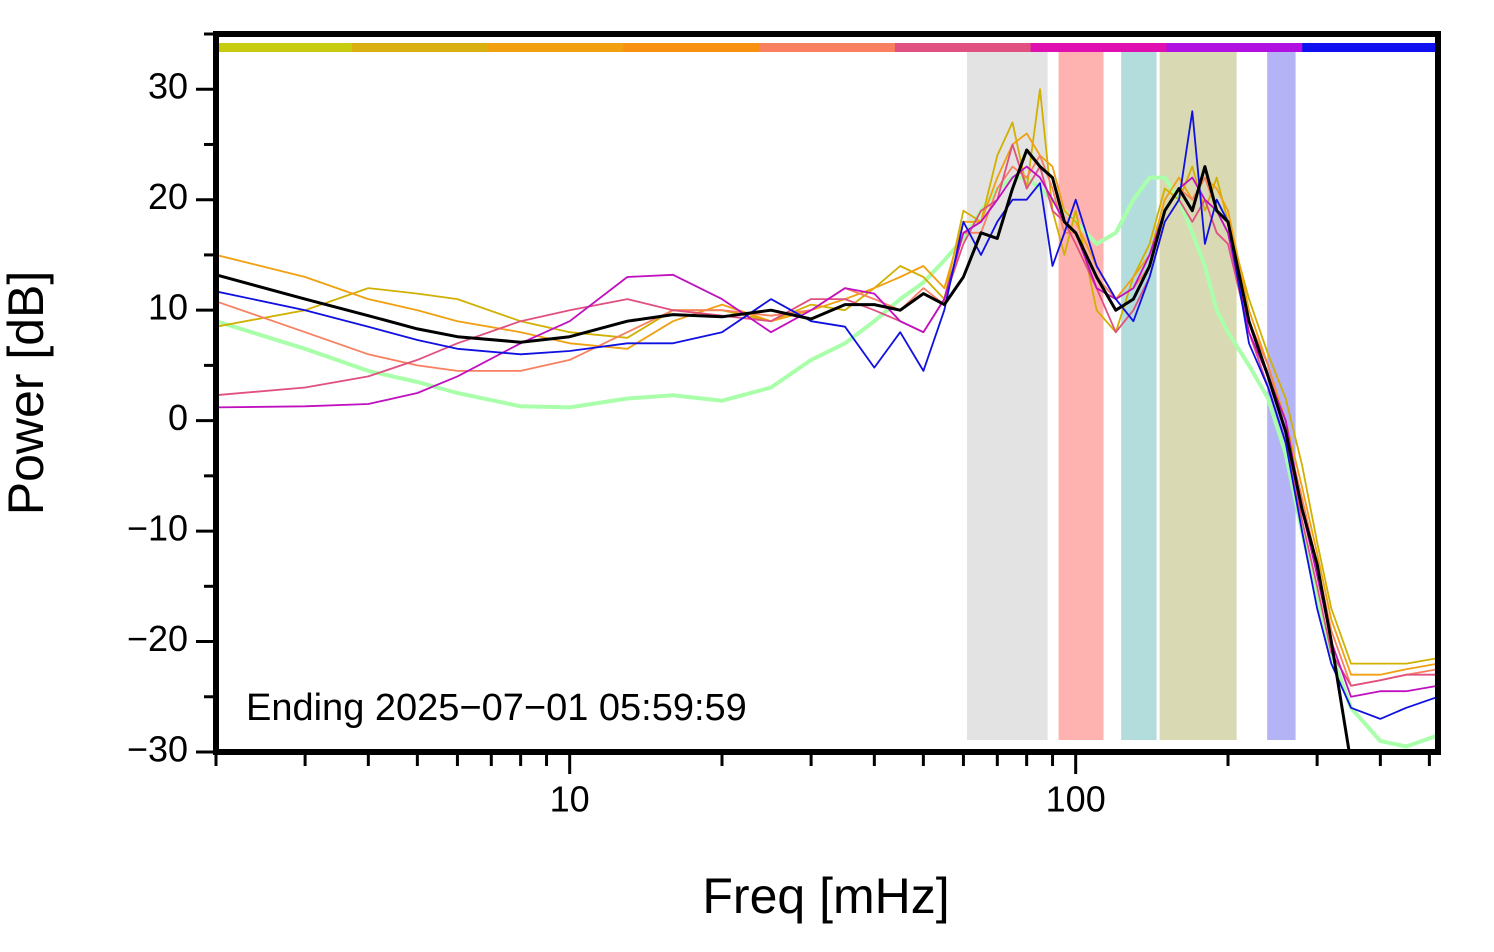  What do you see at coordinates (157, 749) in the screenshot?
I see `y-tick-label: −30` at bounding box center [157, 749].